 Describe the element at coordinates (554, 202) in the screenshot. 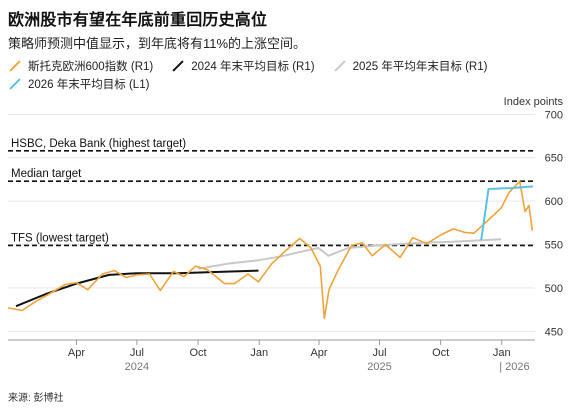

I see `y-tick-label-600: 600` at that location.